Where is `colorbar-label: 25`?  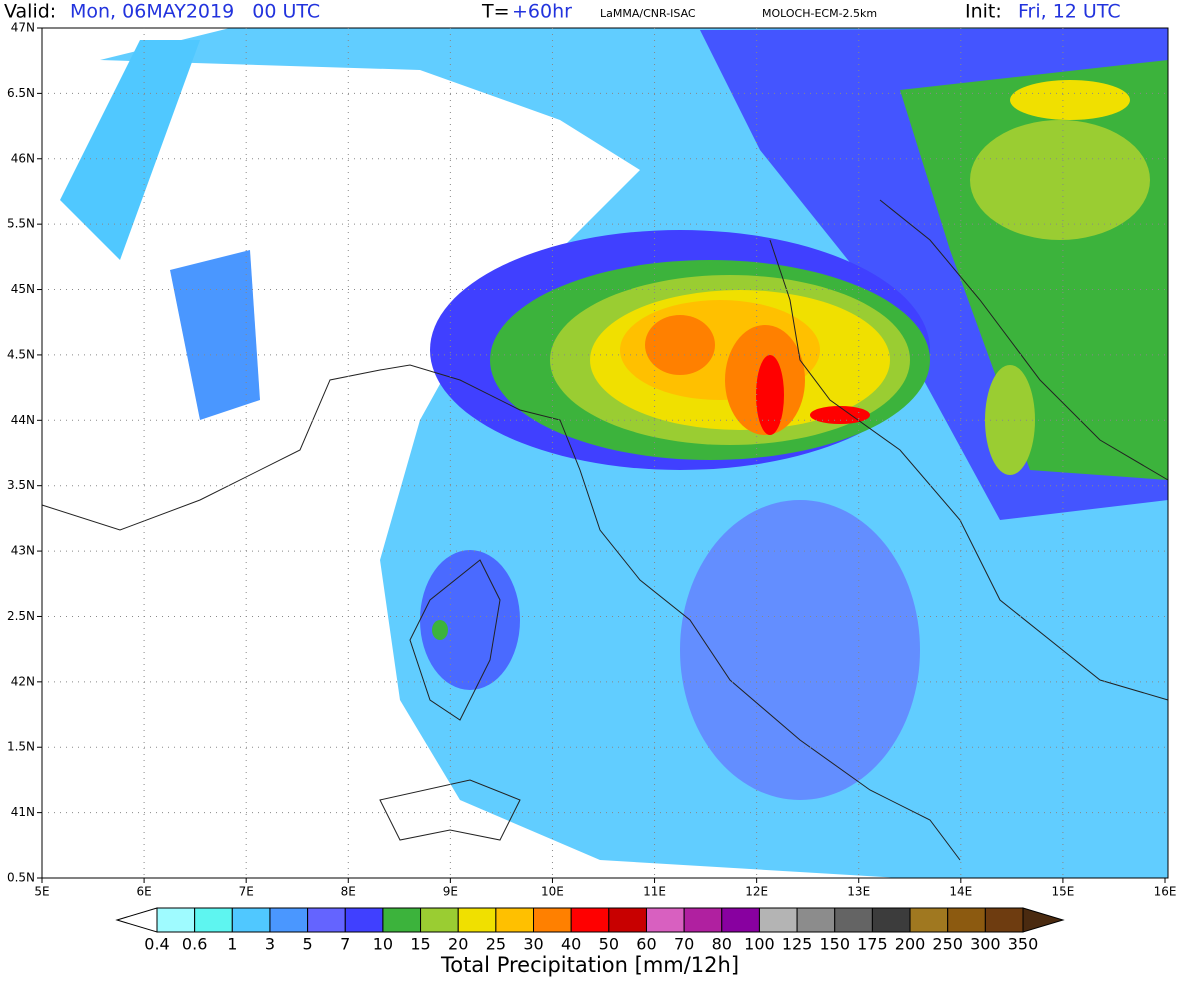 colorbar-label: 25 is located at coordinates (496, 944).